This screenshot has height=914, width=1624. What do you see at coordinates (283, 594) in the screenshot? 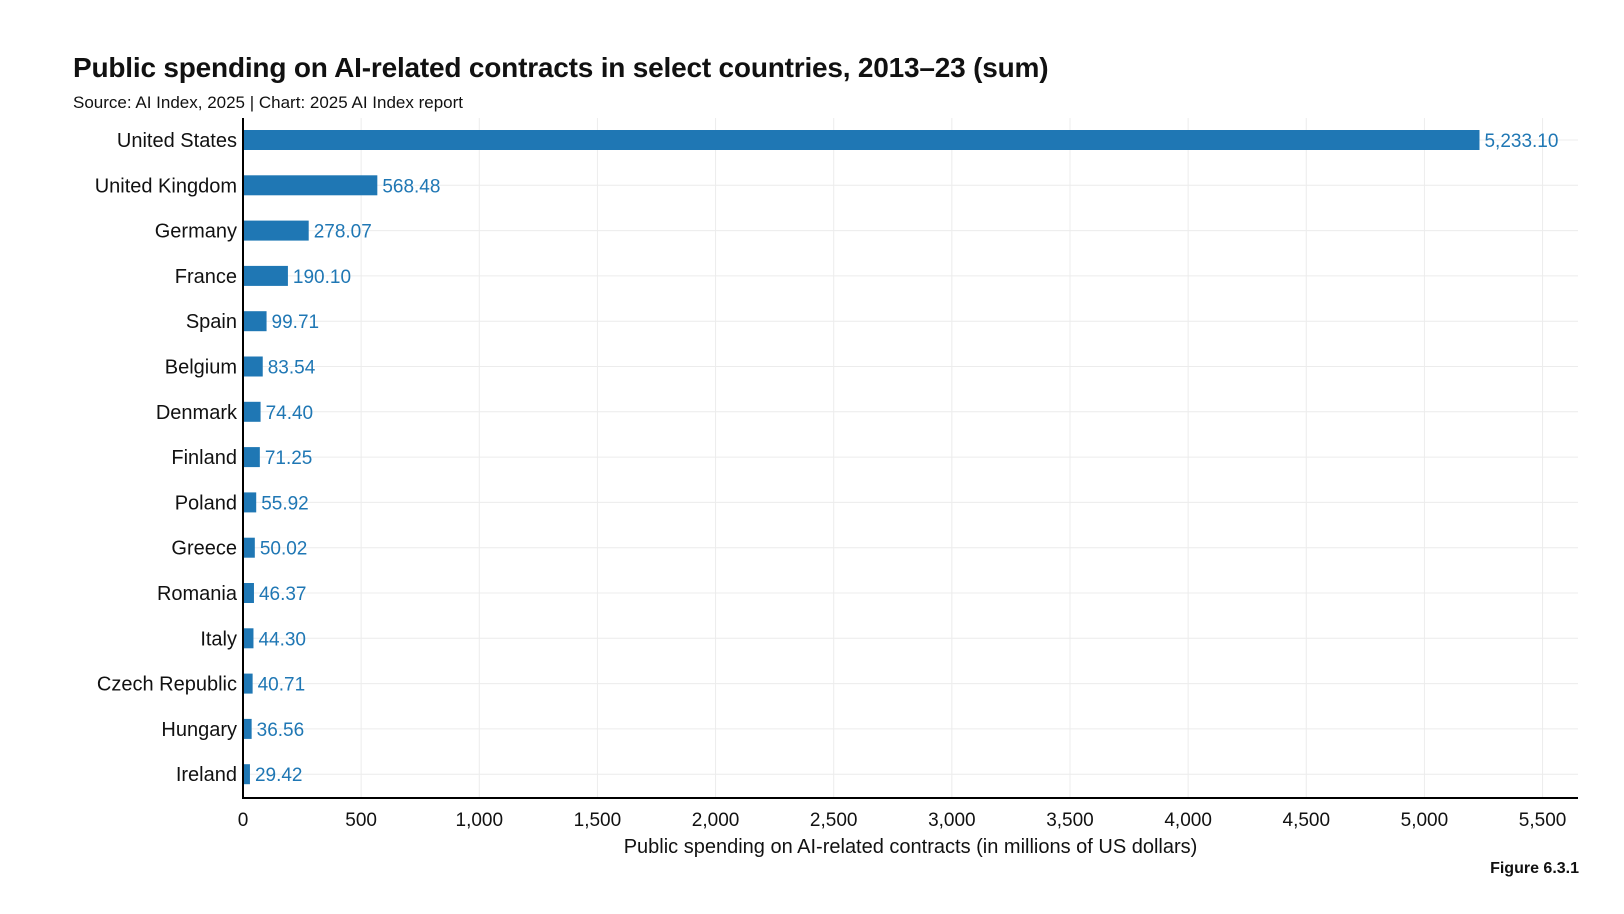
I see `bar-value-label: 46.37` at bounding box center [283, 594].